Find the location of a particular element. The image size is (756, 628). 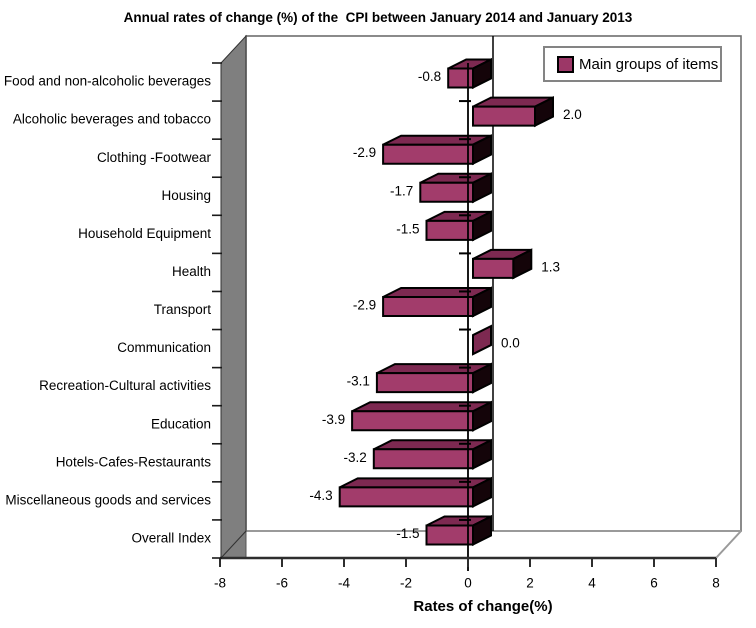

legend: Main groups of items is located at coordinates (632, 64).